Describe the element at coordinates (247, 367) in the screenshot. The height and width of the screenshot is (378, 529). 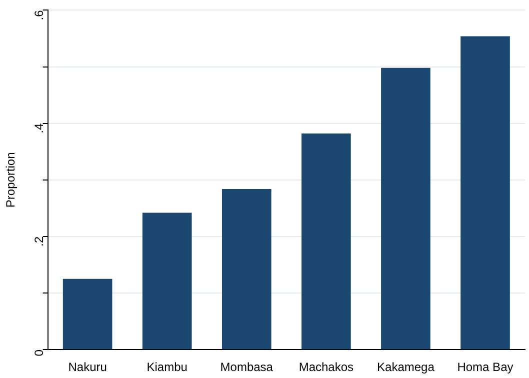
I see `x-tick-label: Mombasa` at that location.